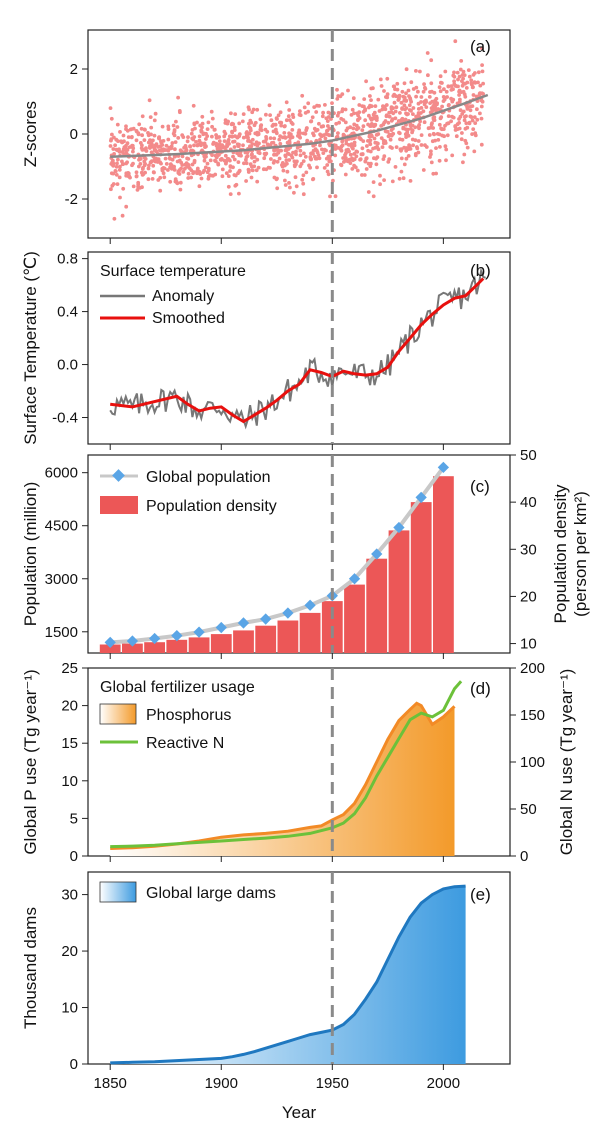 This screenshot has height=1133, width=600. What do you see at coordinates (65, 418) in the screenshot?
I see `y-tick-label: -0.4` at bounding box center [65, 418].